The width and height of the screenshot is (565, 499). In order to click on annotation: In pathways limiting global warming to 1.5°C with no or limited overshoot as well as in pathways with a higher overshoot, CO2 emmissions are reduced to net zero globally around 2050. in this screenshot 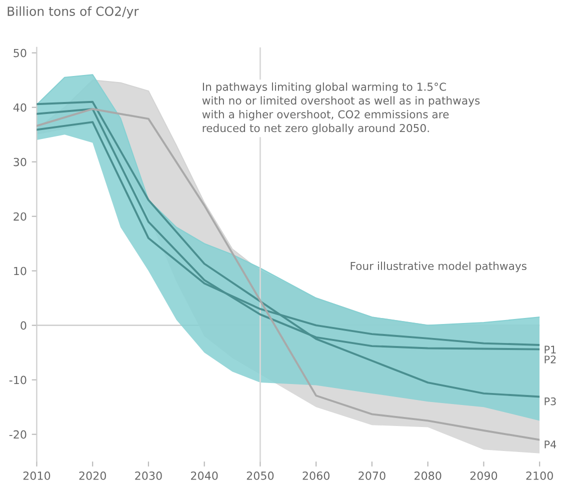, I will do `click(341, 108)`.